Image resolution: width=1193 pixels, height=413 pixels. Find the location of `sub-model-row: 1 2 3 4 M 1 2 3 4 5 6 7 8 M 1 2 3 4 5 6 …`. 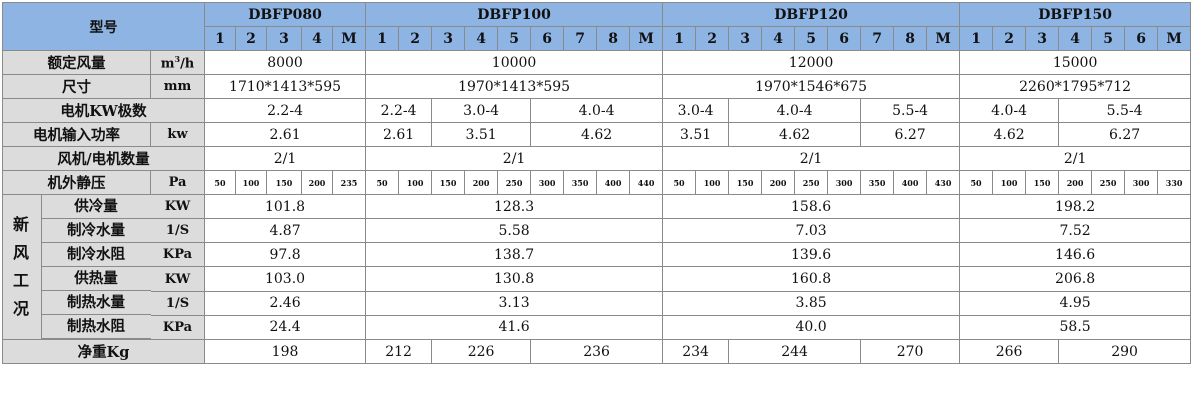

sub-model-row: 1 2 3 4 M 1 2 3 4 5 6 7 8 M 1 2 3 4 5 6 … is located at coordinates (597, 38).